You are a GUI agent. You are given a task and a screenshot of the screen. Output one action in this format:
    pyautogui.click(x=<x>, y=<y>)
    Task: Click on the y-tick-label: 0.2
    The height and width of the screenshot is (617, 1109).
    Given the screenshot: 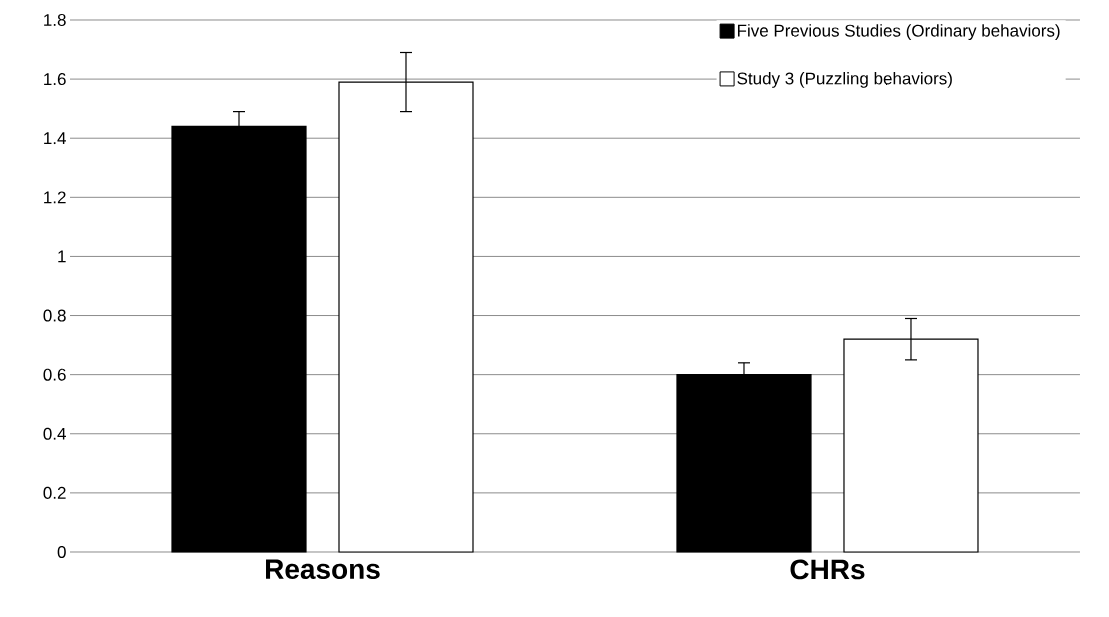 What is the action you would take?
    pyautogui.click(x=54, y=492)
    